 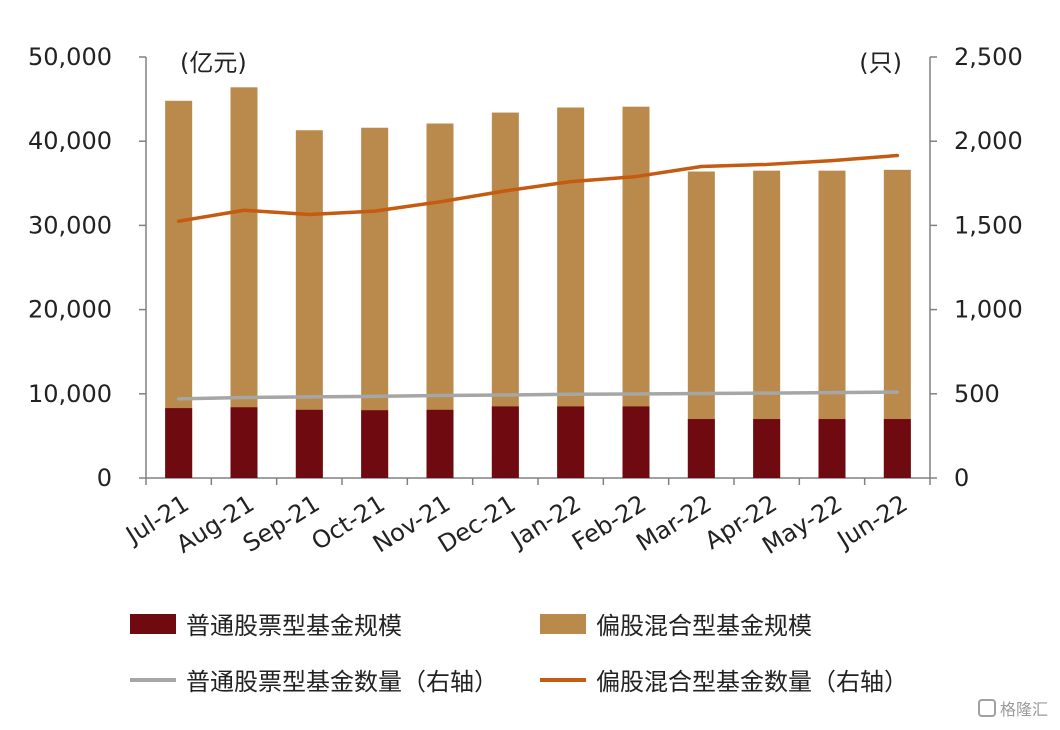 I want to click on left-tick-label: 50,000, so click(x=70, y=57).